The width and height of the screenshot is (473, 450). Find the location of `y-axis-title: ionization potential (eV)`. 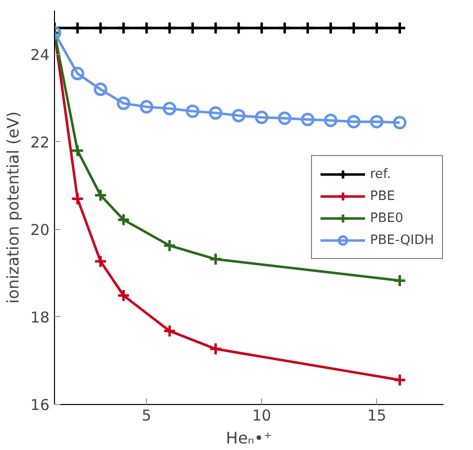

y-axis-title: ionization potential (eV) is located at coordinates (12, 207).